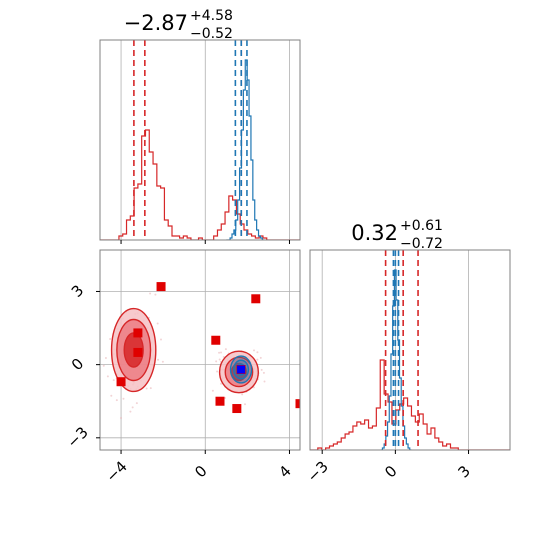 Image resolution: width=550 pixels, height=550 pixels. I want to click on histogram-p1, so click(200, 140).